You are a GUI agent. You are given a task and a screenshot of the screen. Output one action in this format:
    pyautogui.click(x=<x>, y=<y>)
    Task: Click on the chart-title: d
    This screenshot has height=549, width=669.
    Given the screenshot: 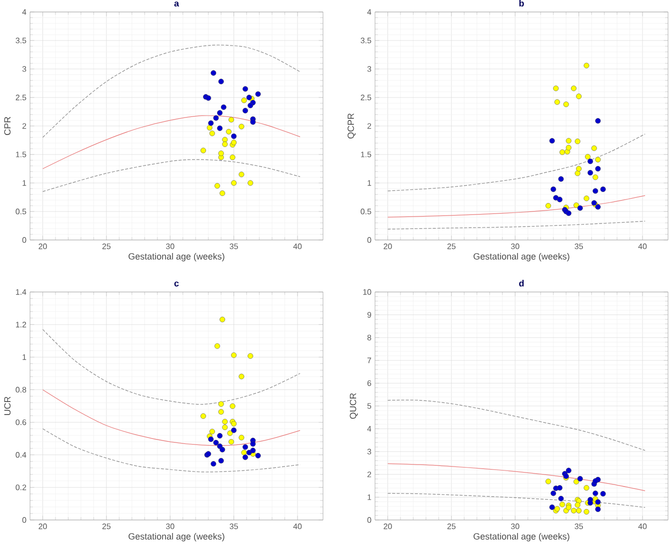 What is the action you would take?
    pyautogui.click(x=521, y=283)
    